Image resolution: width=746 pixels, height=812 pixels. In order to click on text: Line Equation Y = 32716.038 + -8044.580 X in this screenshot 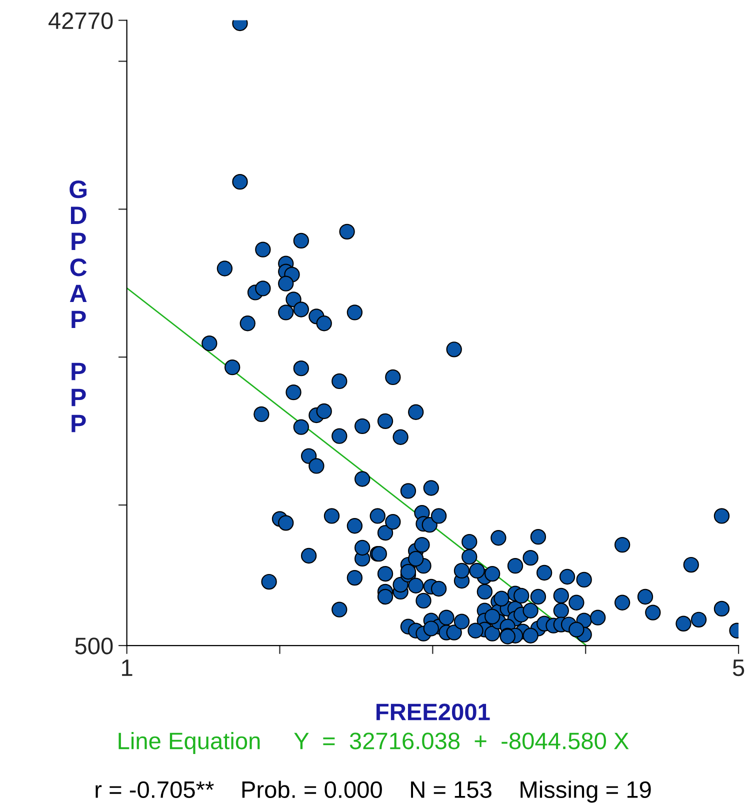, I will do `click(373, 743)`.